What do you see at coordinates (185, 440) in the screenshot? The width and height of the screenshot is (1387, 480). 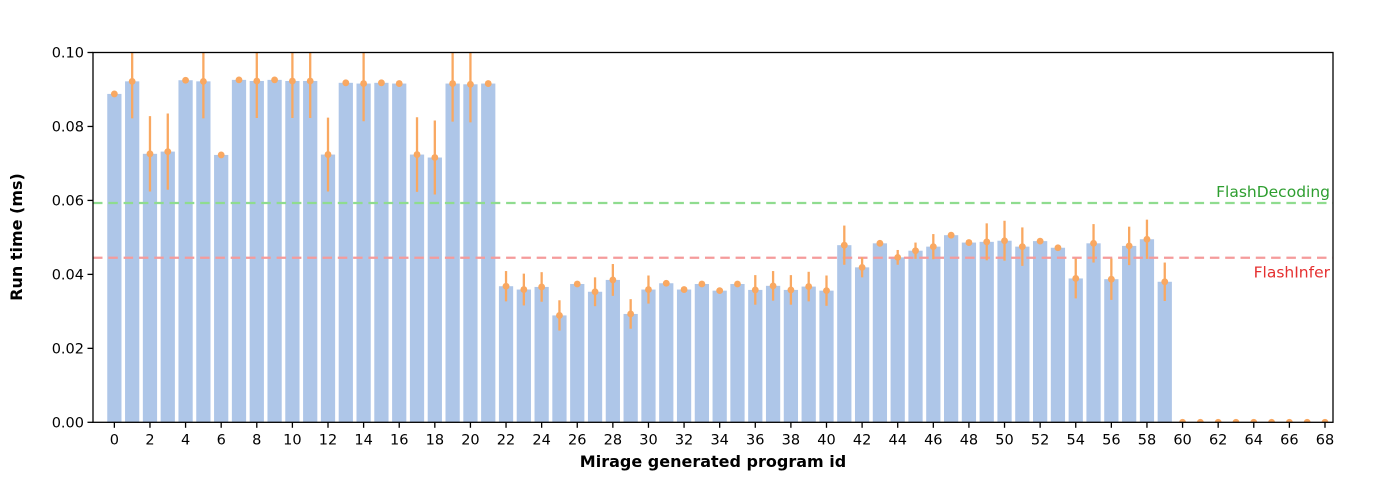 I see `x-tick-label-4: 4` at bounding box center [185, 440].